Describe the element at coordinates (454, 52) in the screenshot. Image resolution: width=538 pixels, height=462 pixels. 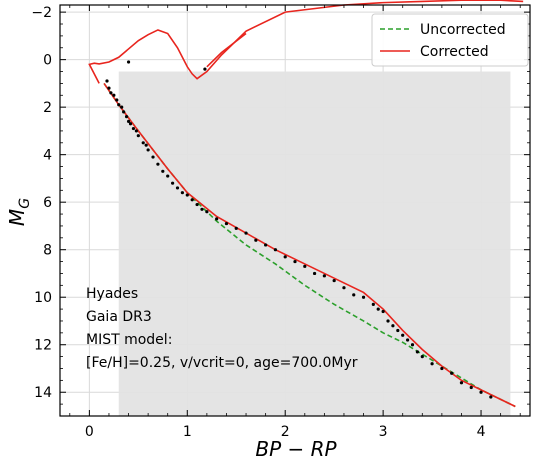
I see `legend-label-corrected: Corrected` at that location.